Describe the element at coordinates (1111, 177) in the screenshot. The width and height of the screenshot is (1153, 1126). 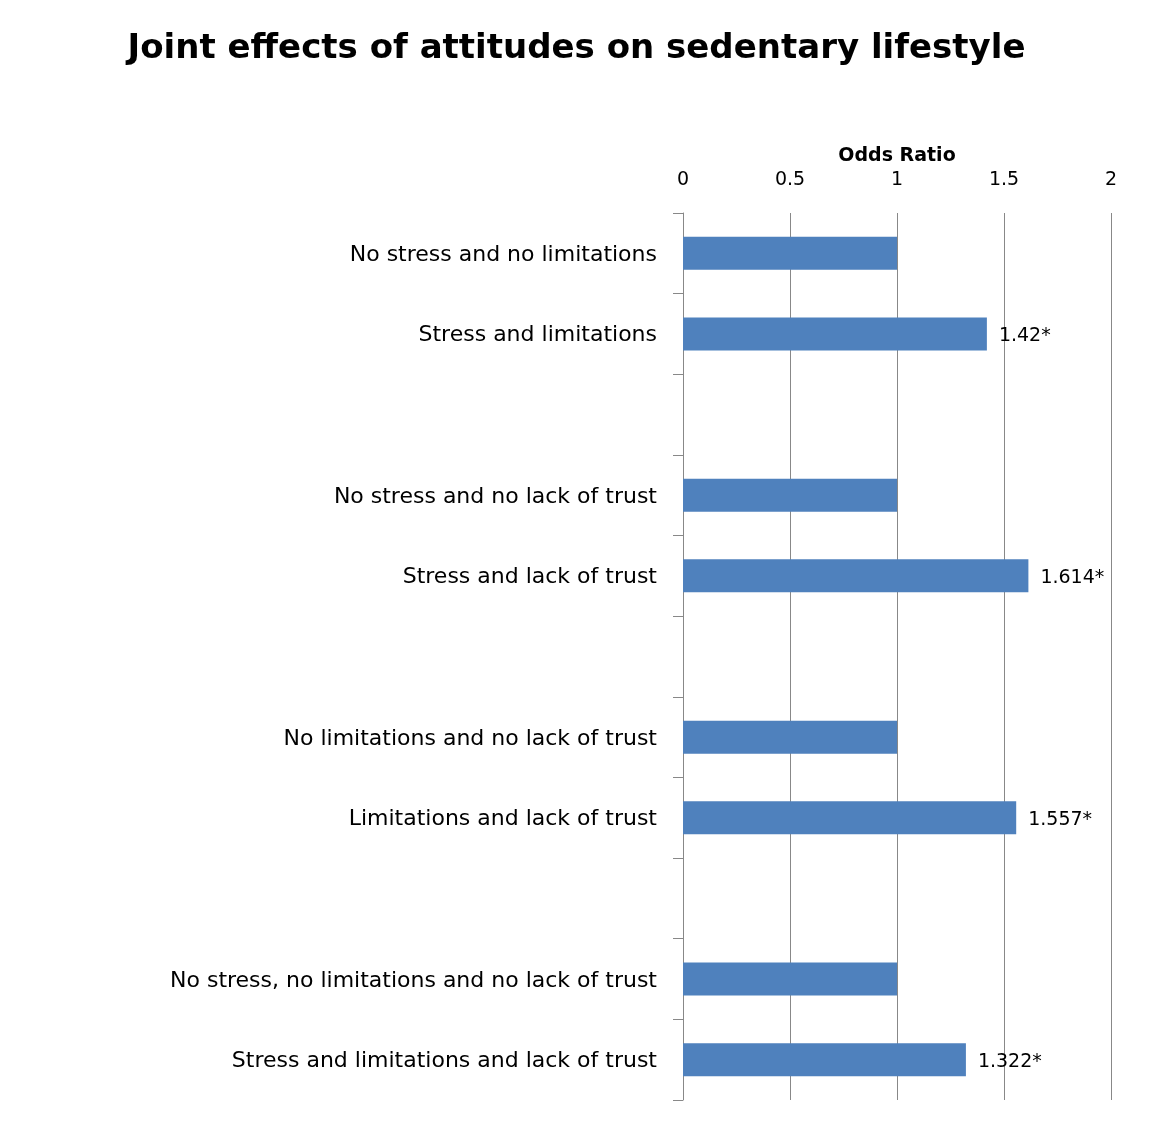
I see `x-tick-label: 2` at that location.